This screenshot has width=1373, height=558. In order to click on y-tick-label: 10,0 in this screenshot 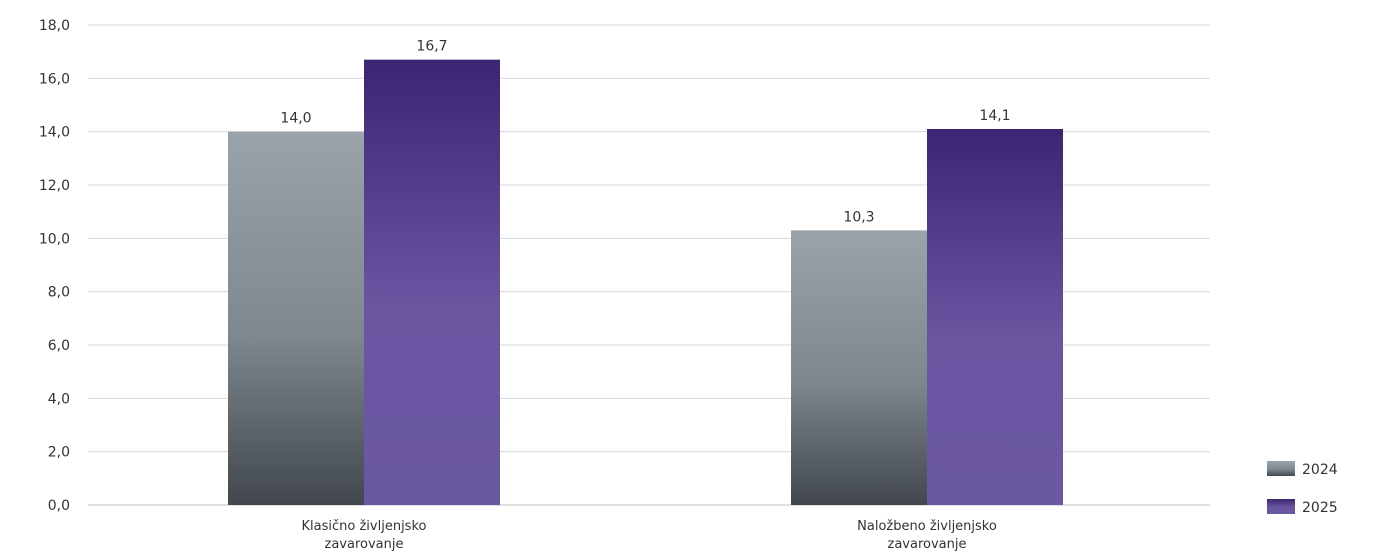, I will do `click(54, 239)`.